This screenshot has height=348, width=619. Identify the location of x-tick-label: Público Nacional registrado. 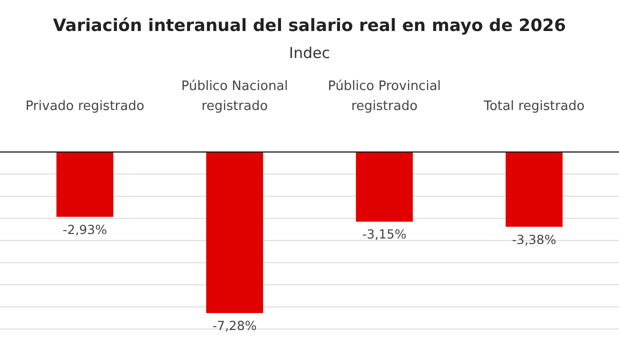
(234, 96).